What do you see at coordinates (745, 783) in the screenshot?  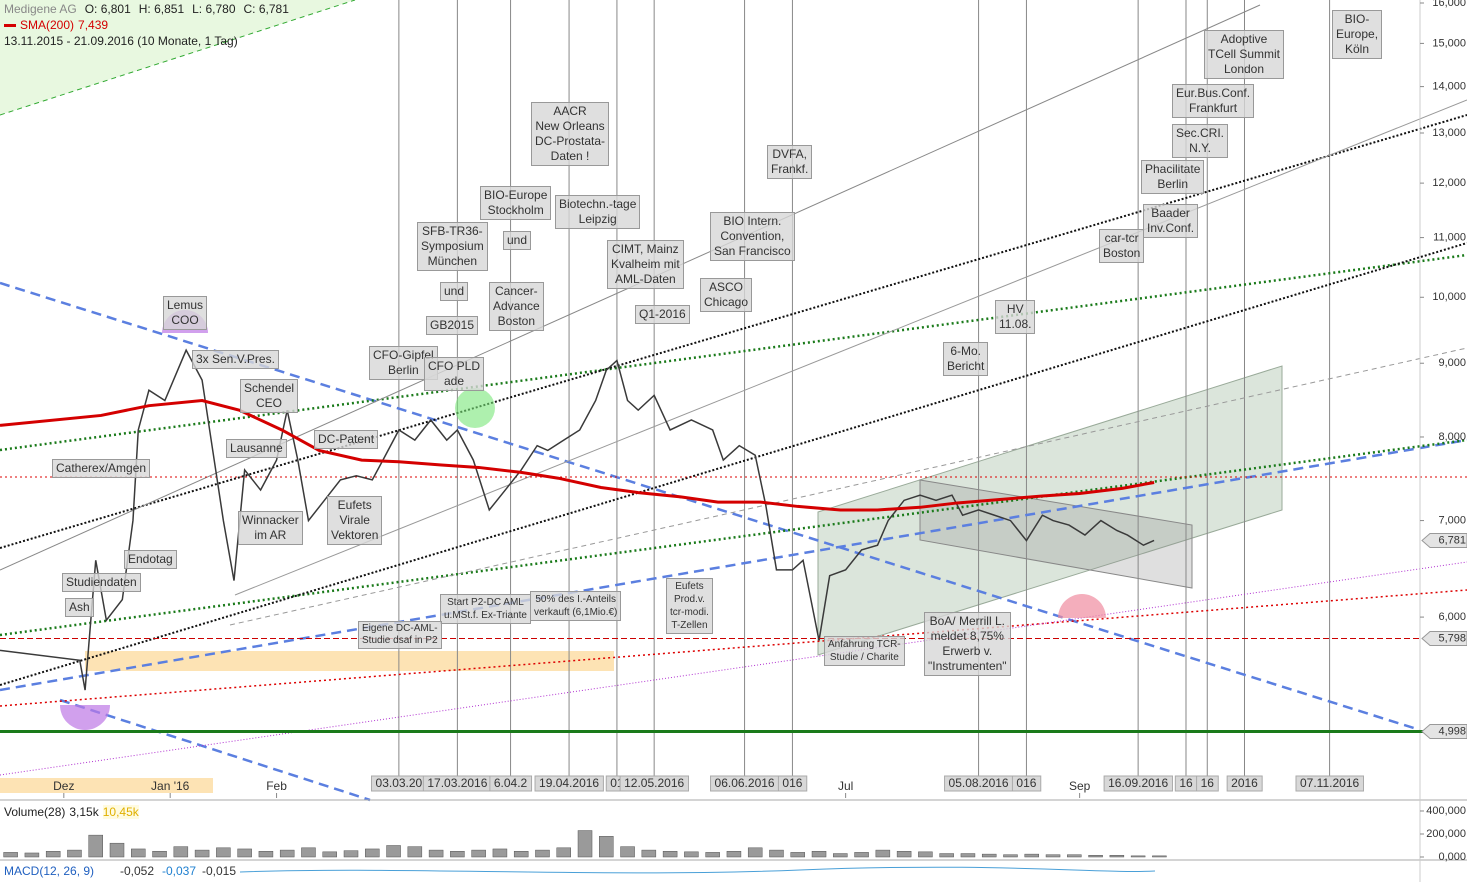 I see `event-label: 06.06.2016` at bounding box center [745, 783].